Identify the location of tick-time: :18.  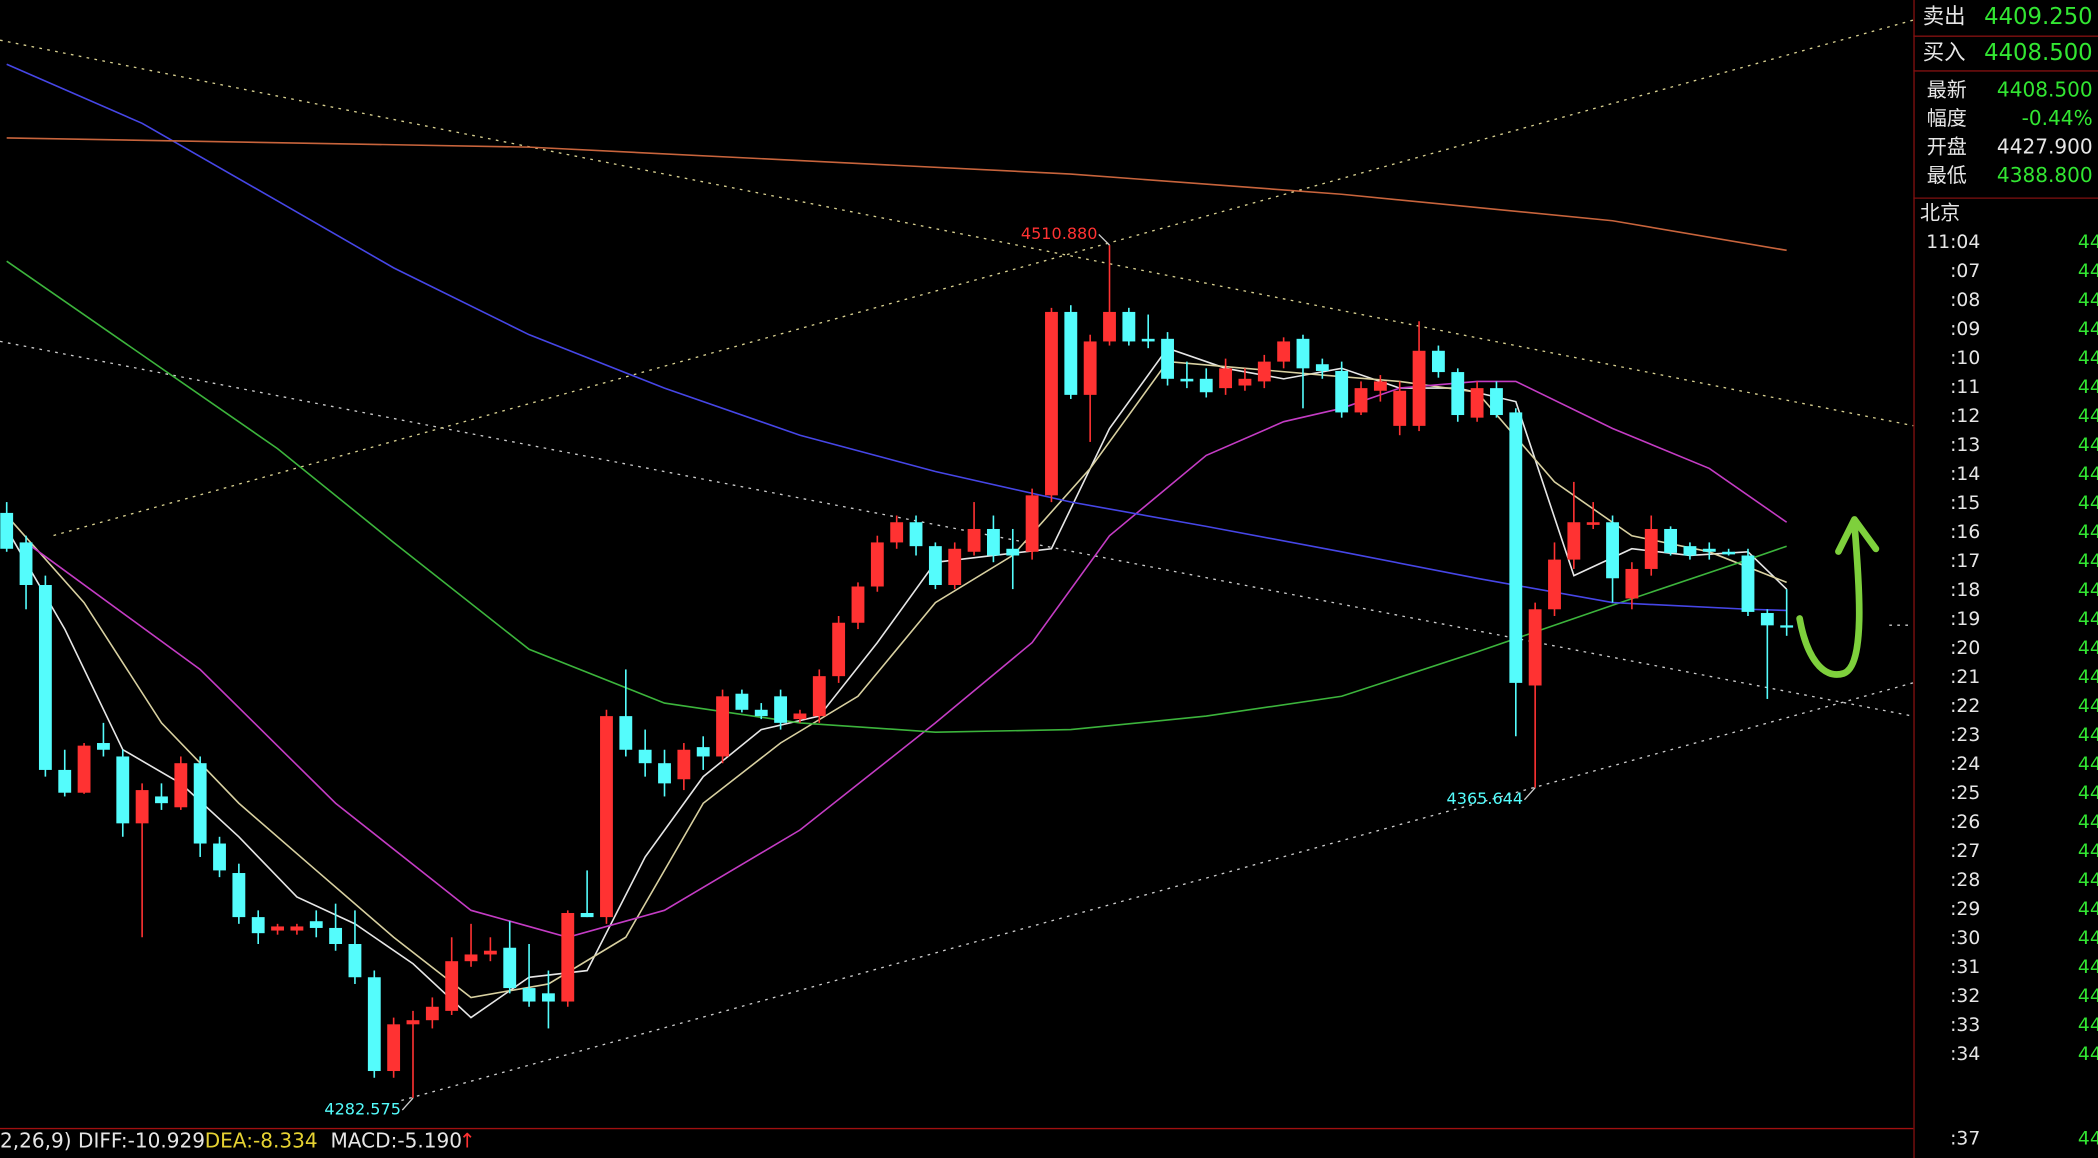
(1965, 590).